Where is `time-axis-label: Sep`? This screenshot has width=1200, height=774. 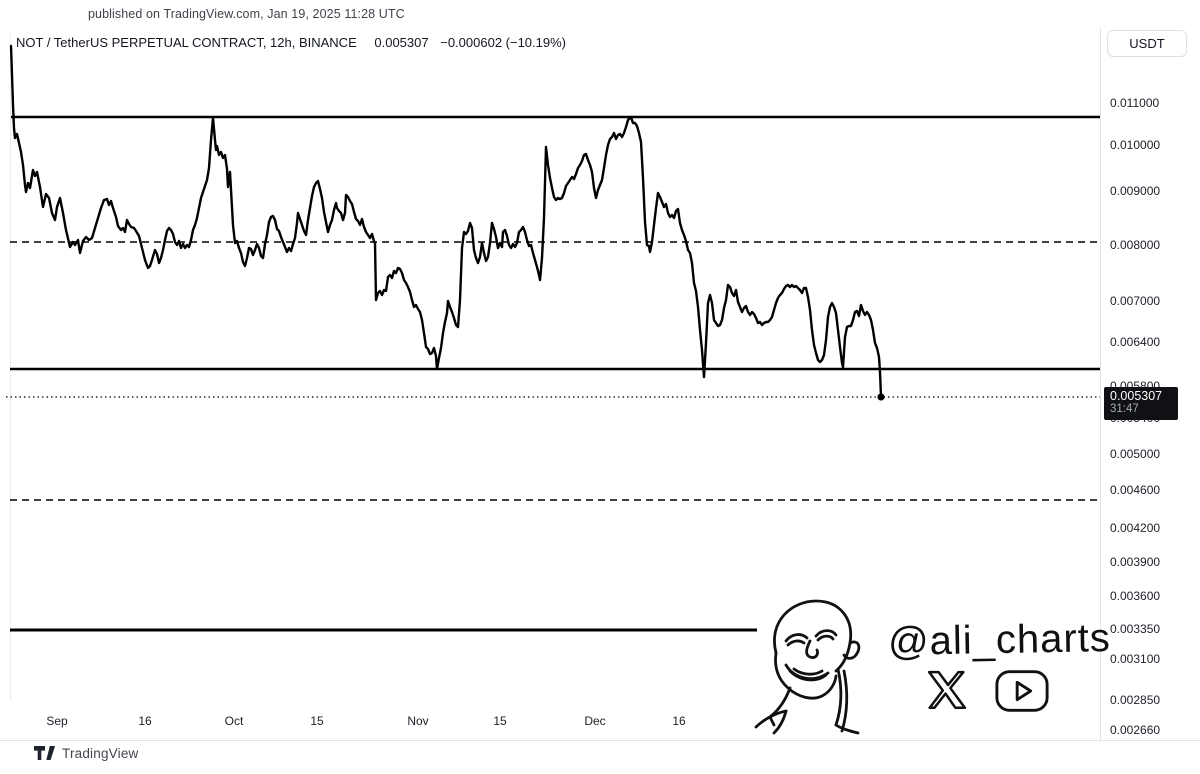
time-axis-label: Sep is located at coordinates (57, 721).